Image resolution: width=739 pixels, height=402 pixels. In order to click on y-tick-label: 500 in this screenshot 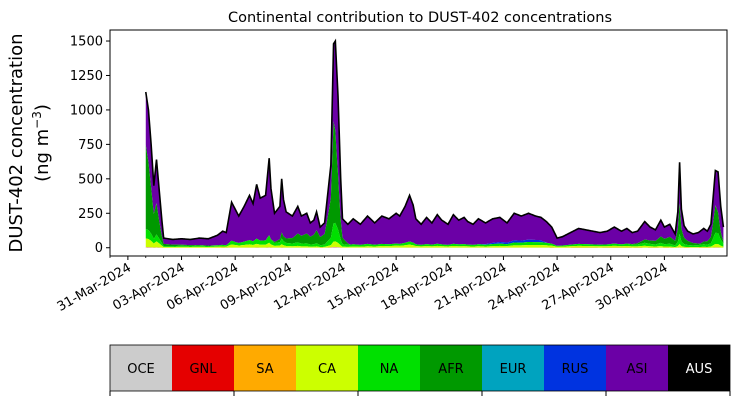, I will do `click(90, 179)`.